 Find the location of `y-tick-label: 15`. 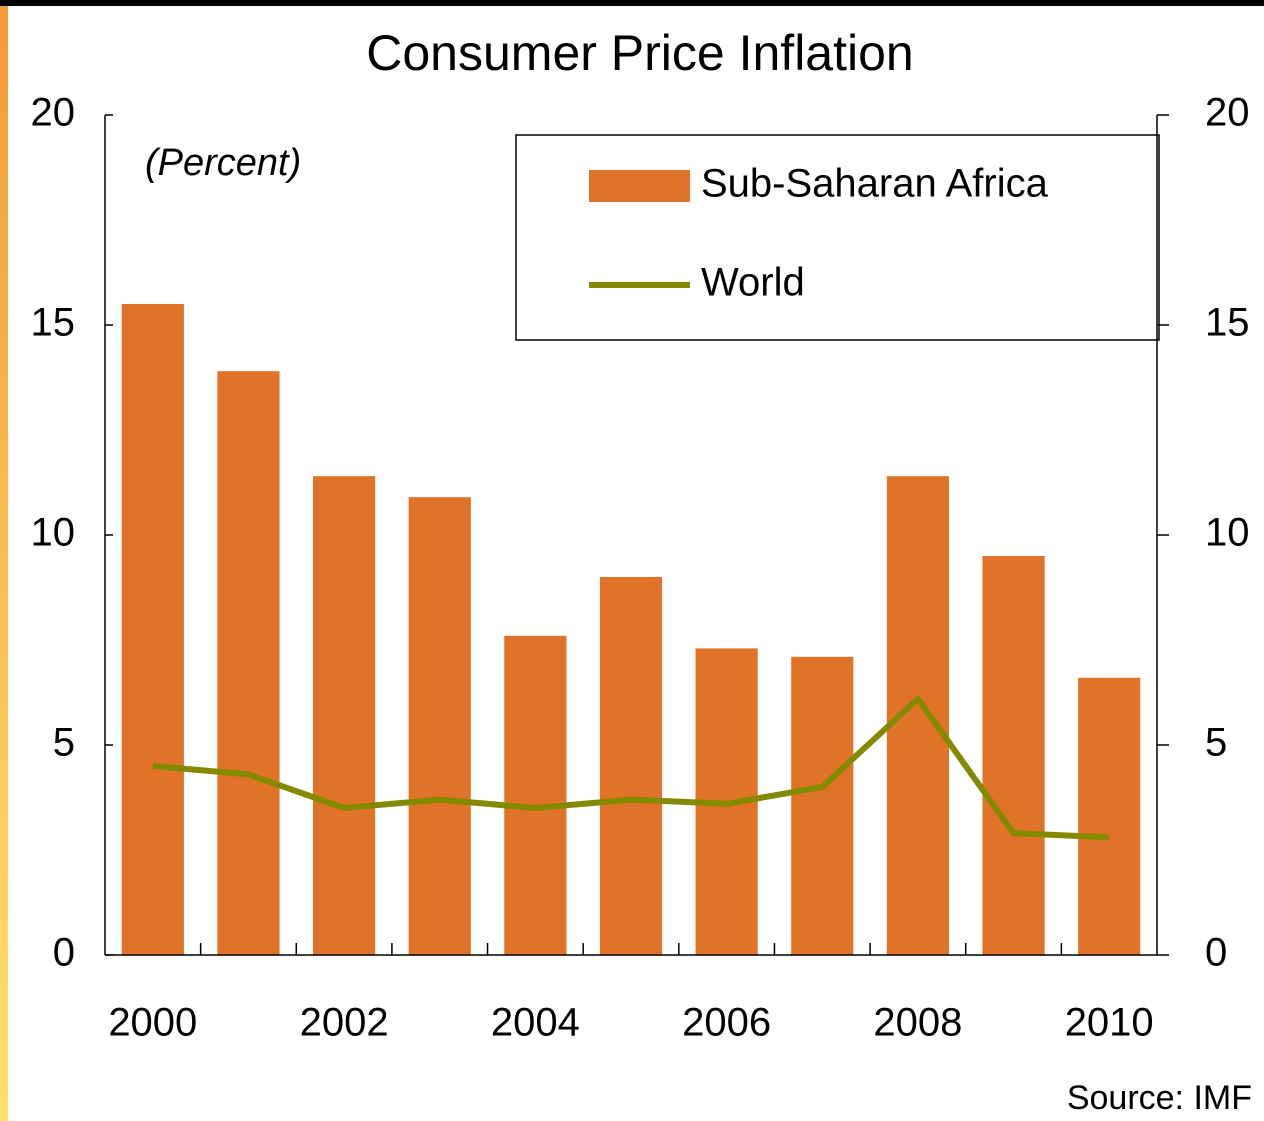

y-tick-label: 15 is located at coordinates (53, 323).